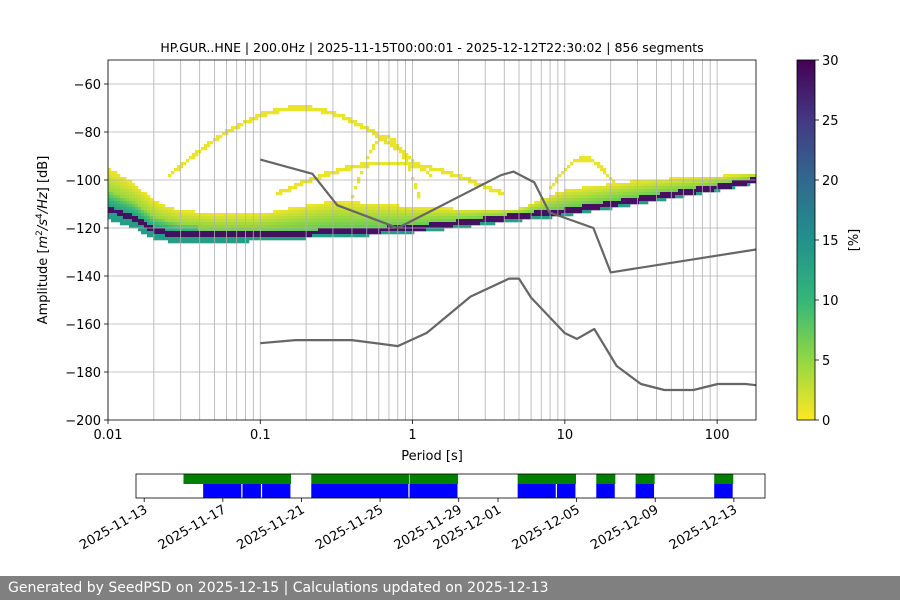 This screenshot has width=900, height=600. Describe the element at coordinates (854, 240) in the screenshot. I see `colorbar-label: [%]` at that location.